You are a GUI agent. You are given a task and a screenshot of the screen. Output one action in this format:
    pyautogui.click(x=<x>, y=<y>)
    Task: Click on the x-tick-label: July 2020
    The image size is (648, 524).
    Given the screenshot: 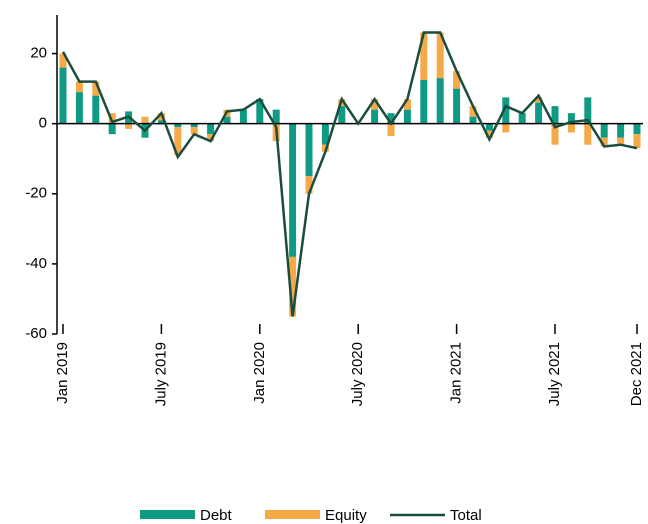 What is the action you would take?
    pyautogui.click(x=357, y=374)
    